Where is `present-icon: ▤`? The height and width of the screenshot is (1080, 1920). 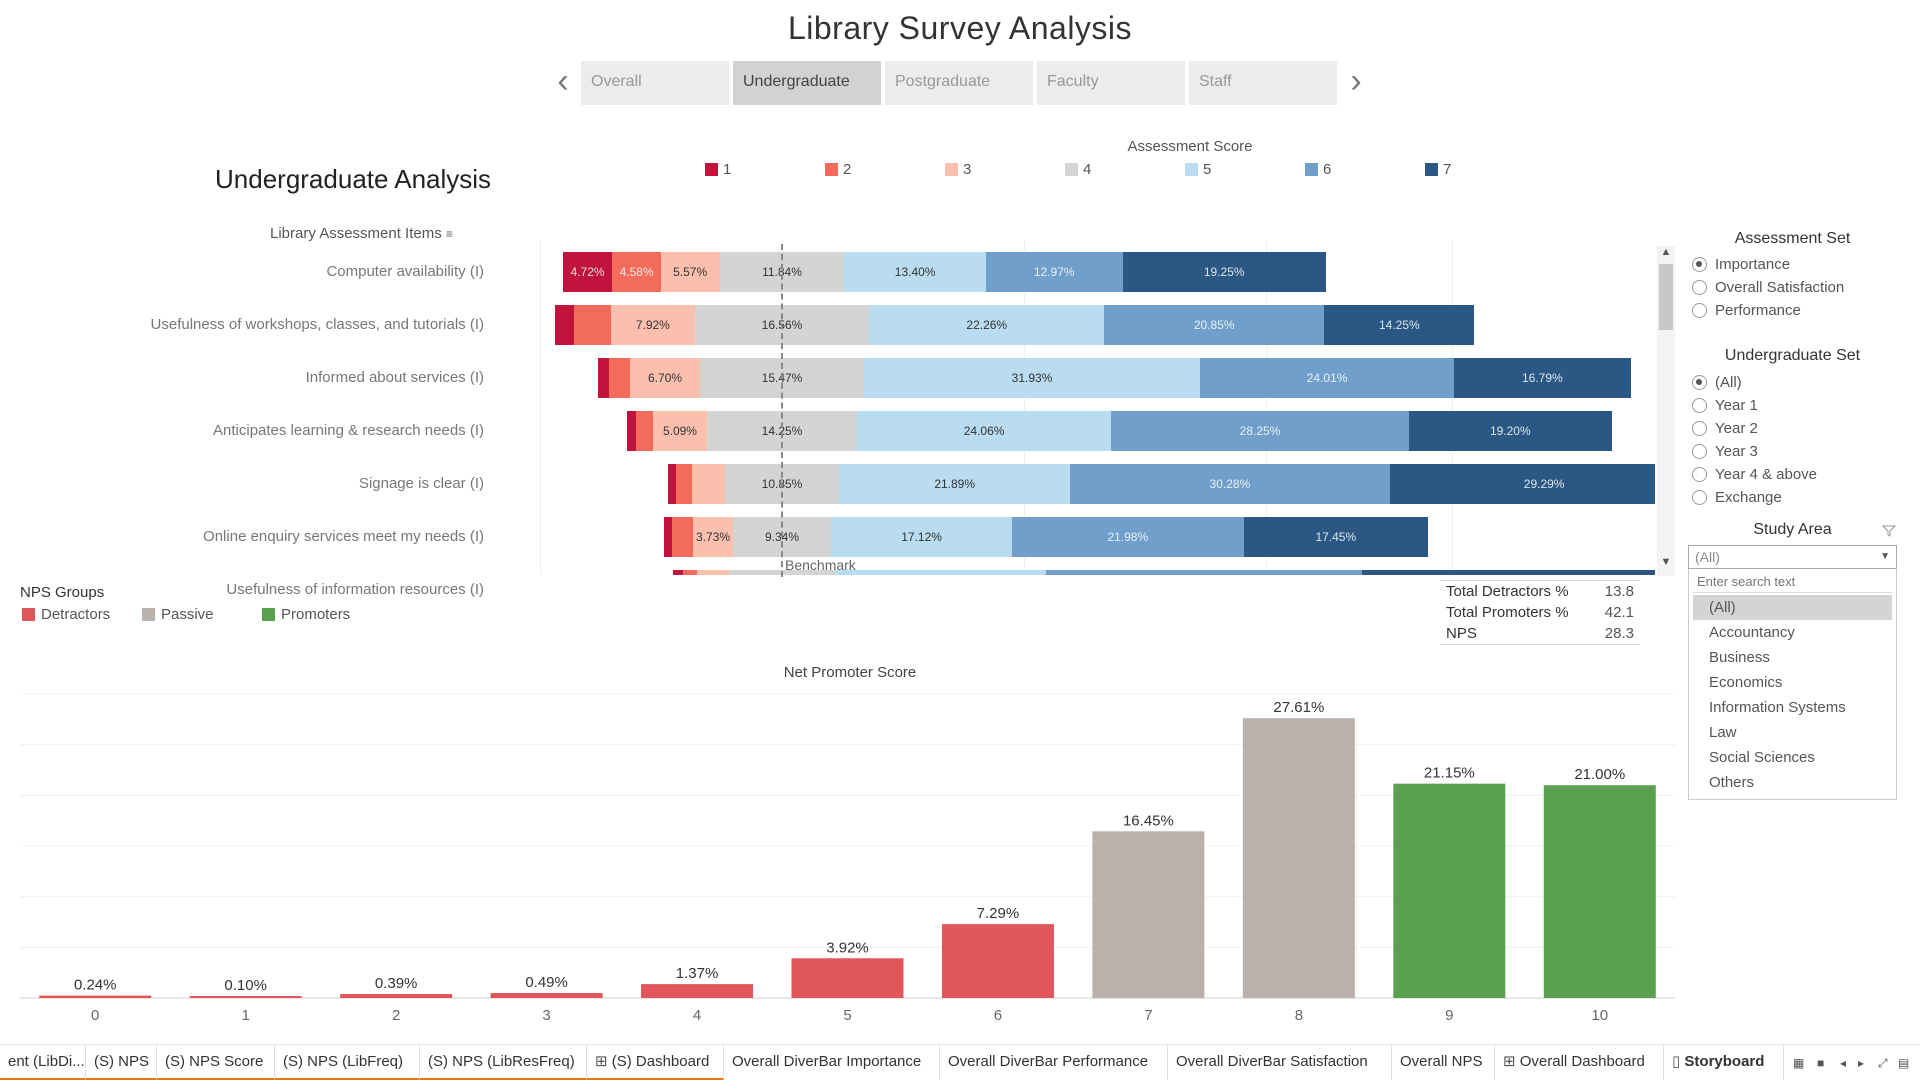
present-icon: ▤ is located at coordinates (1904, 1063).